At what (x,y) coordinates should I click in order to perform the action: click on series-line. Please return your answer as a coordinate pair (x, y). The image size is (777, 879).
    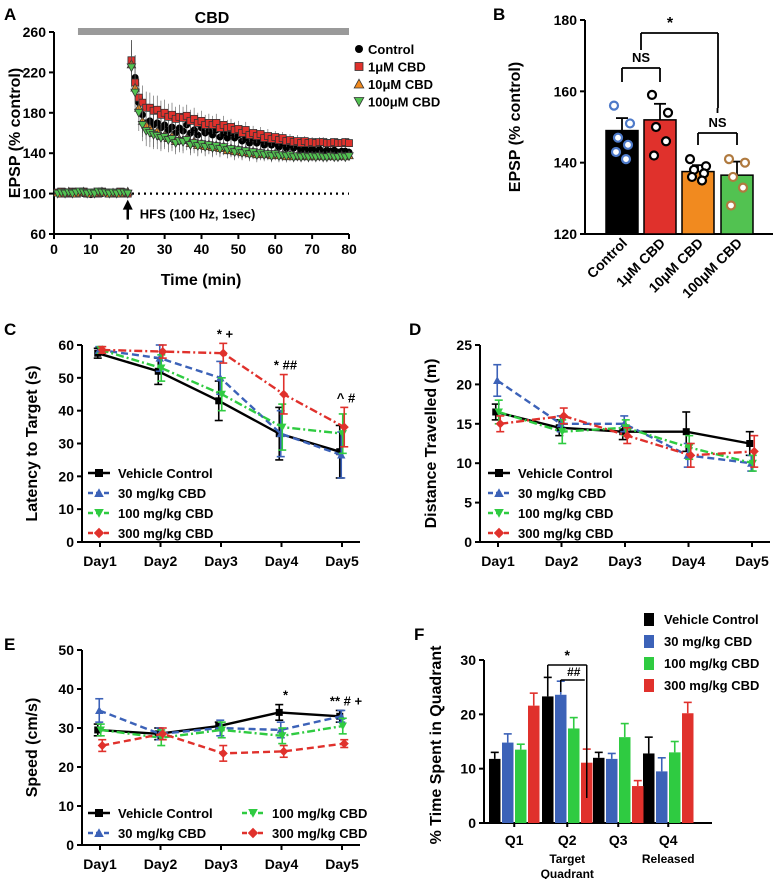
    Looking at the image, I should click on (624, 422).